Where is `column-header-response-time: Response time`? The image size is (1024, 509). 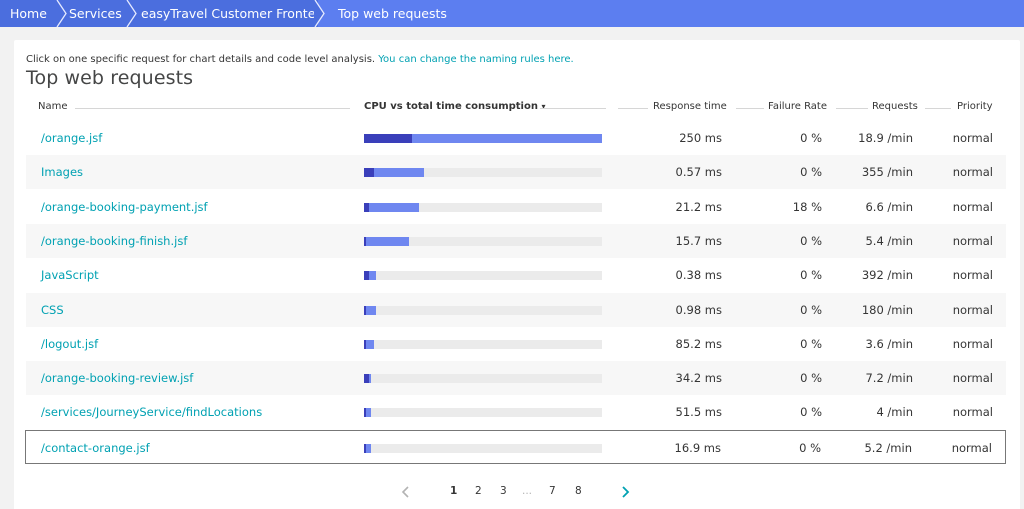
column-header-response-time: Response time is located at coordinates (690, 106).